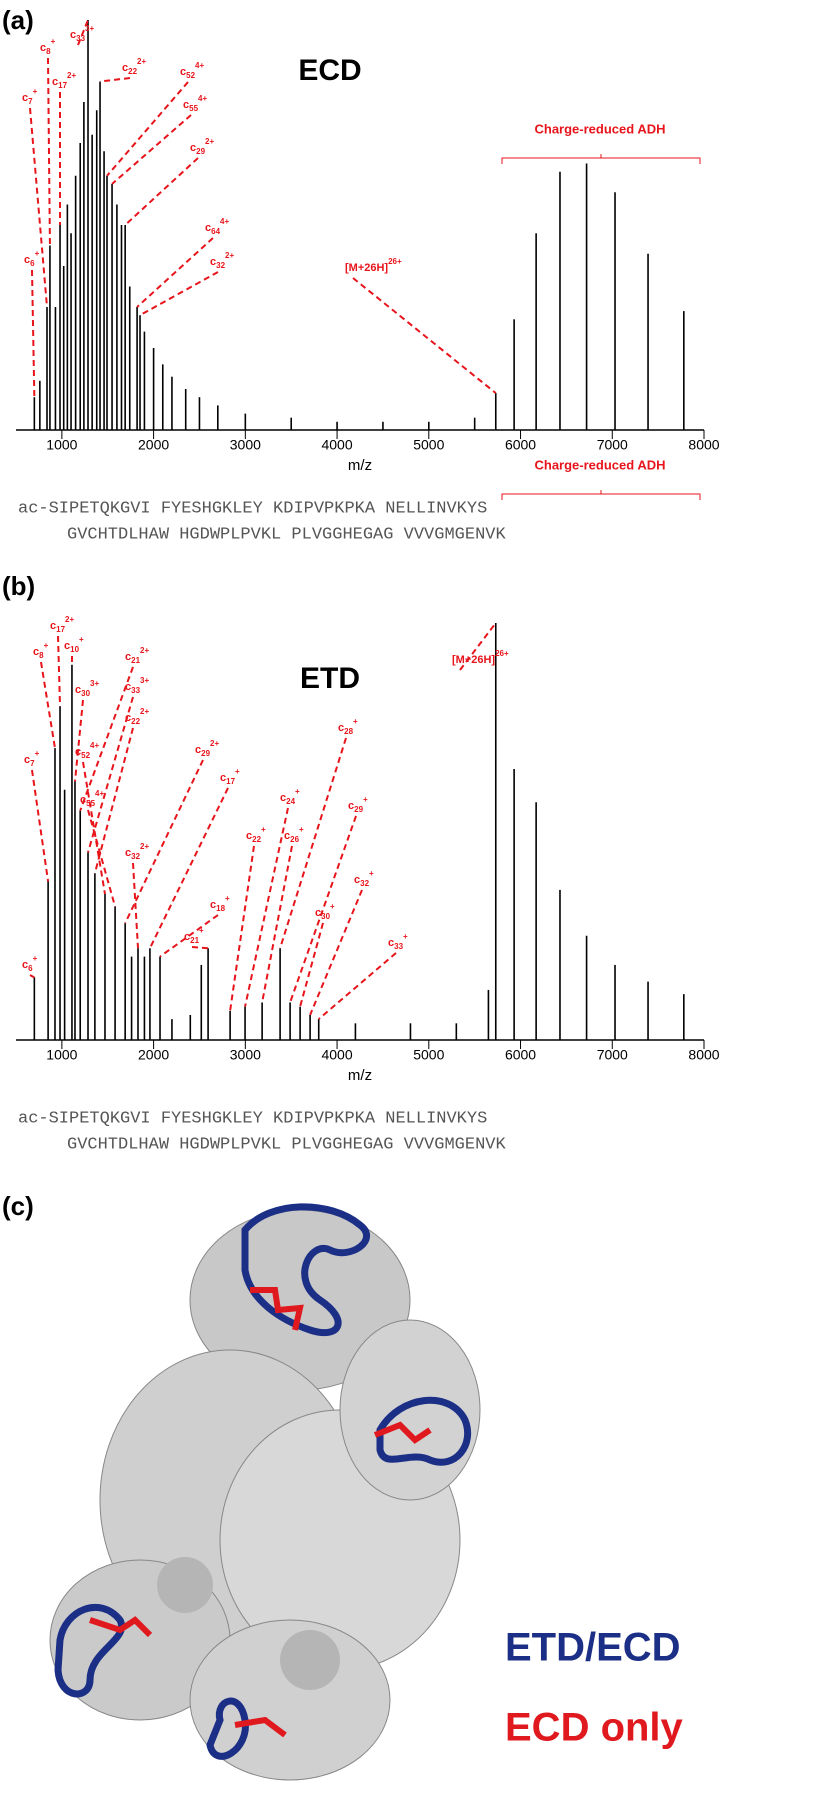  What do you see at coordinates (358, 804) in the screenshot?
I see `annotation-label: c29+` at bounding box center [358, 804].